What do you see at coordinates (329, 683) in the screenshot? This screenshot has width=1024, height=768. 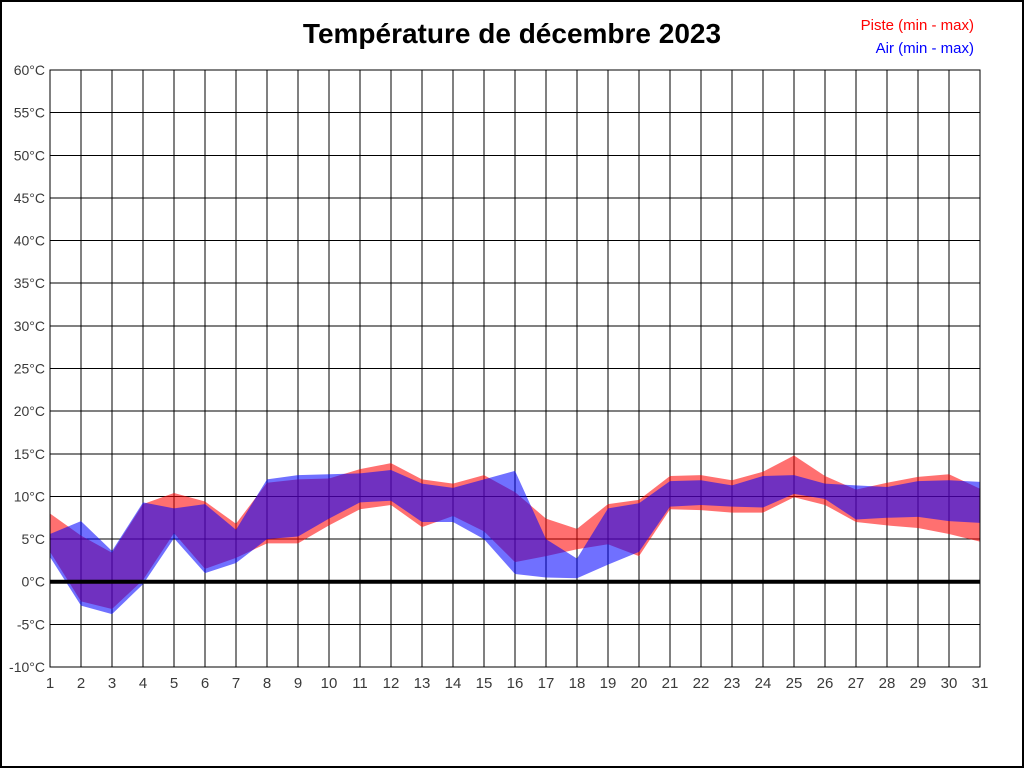 I see `x-axis-tick-label: 10` at bounding box center [329, 683].